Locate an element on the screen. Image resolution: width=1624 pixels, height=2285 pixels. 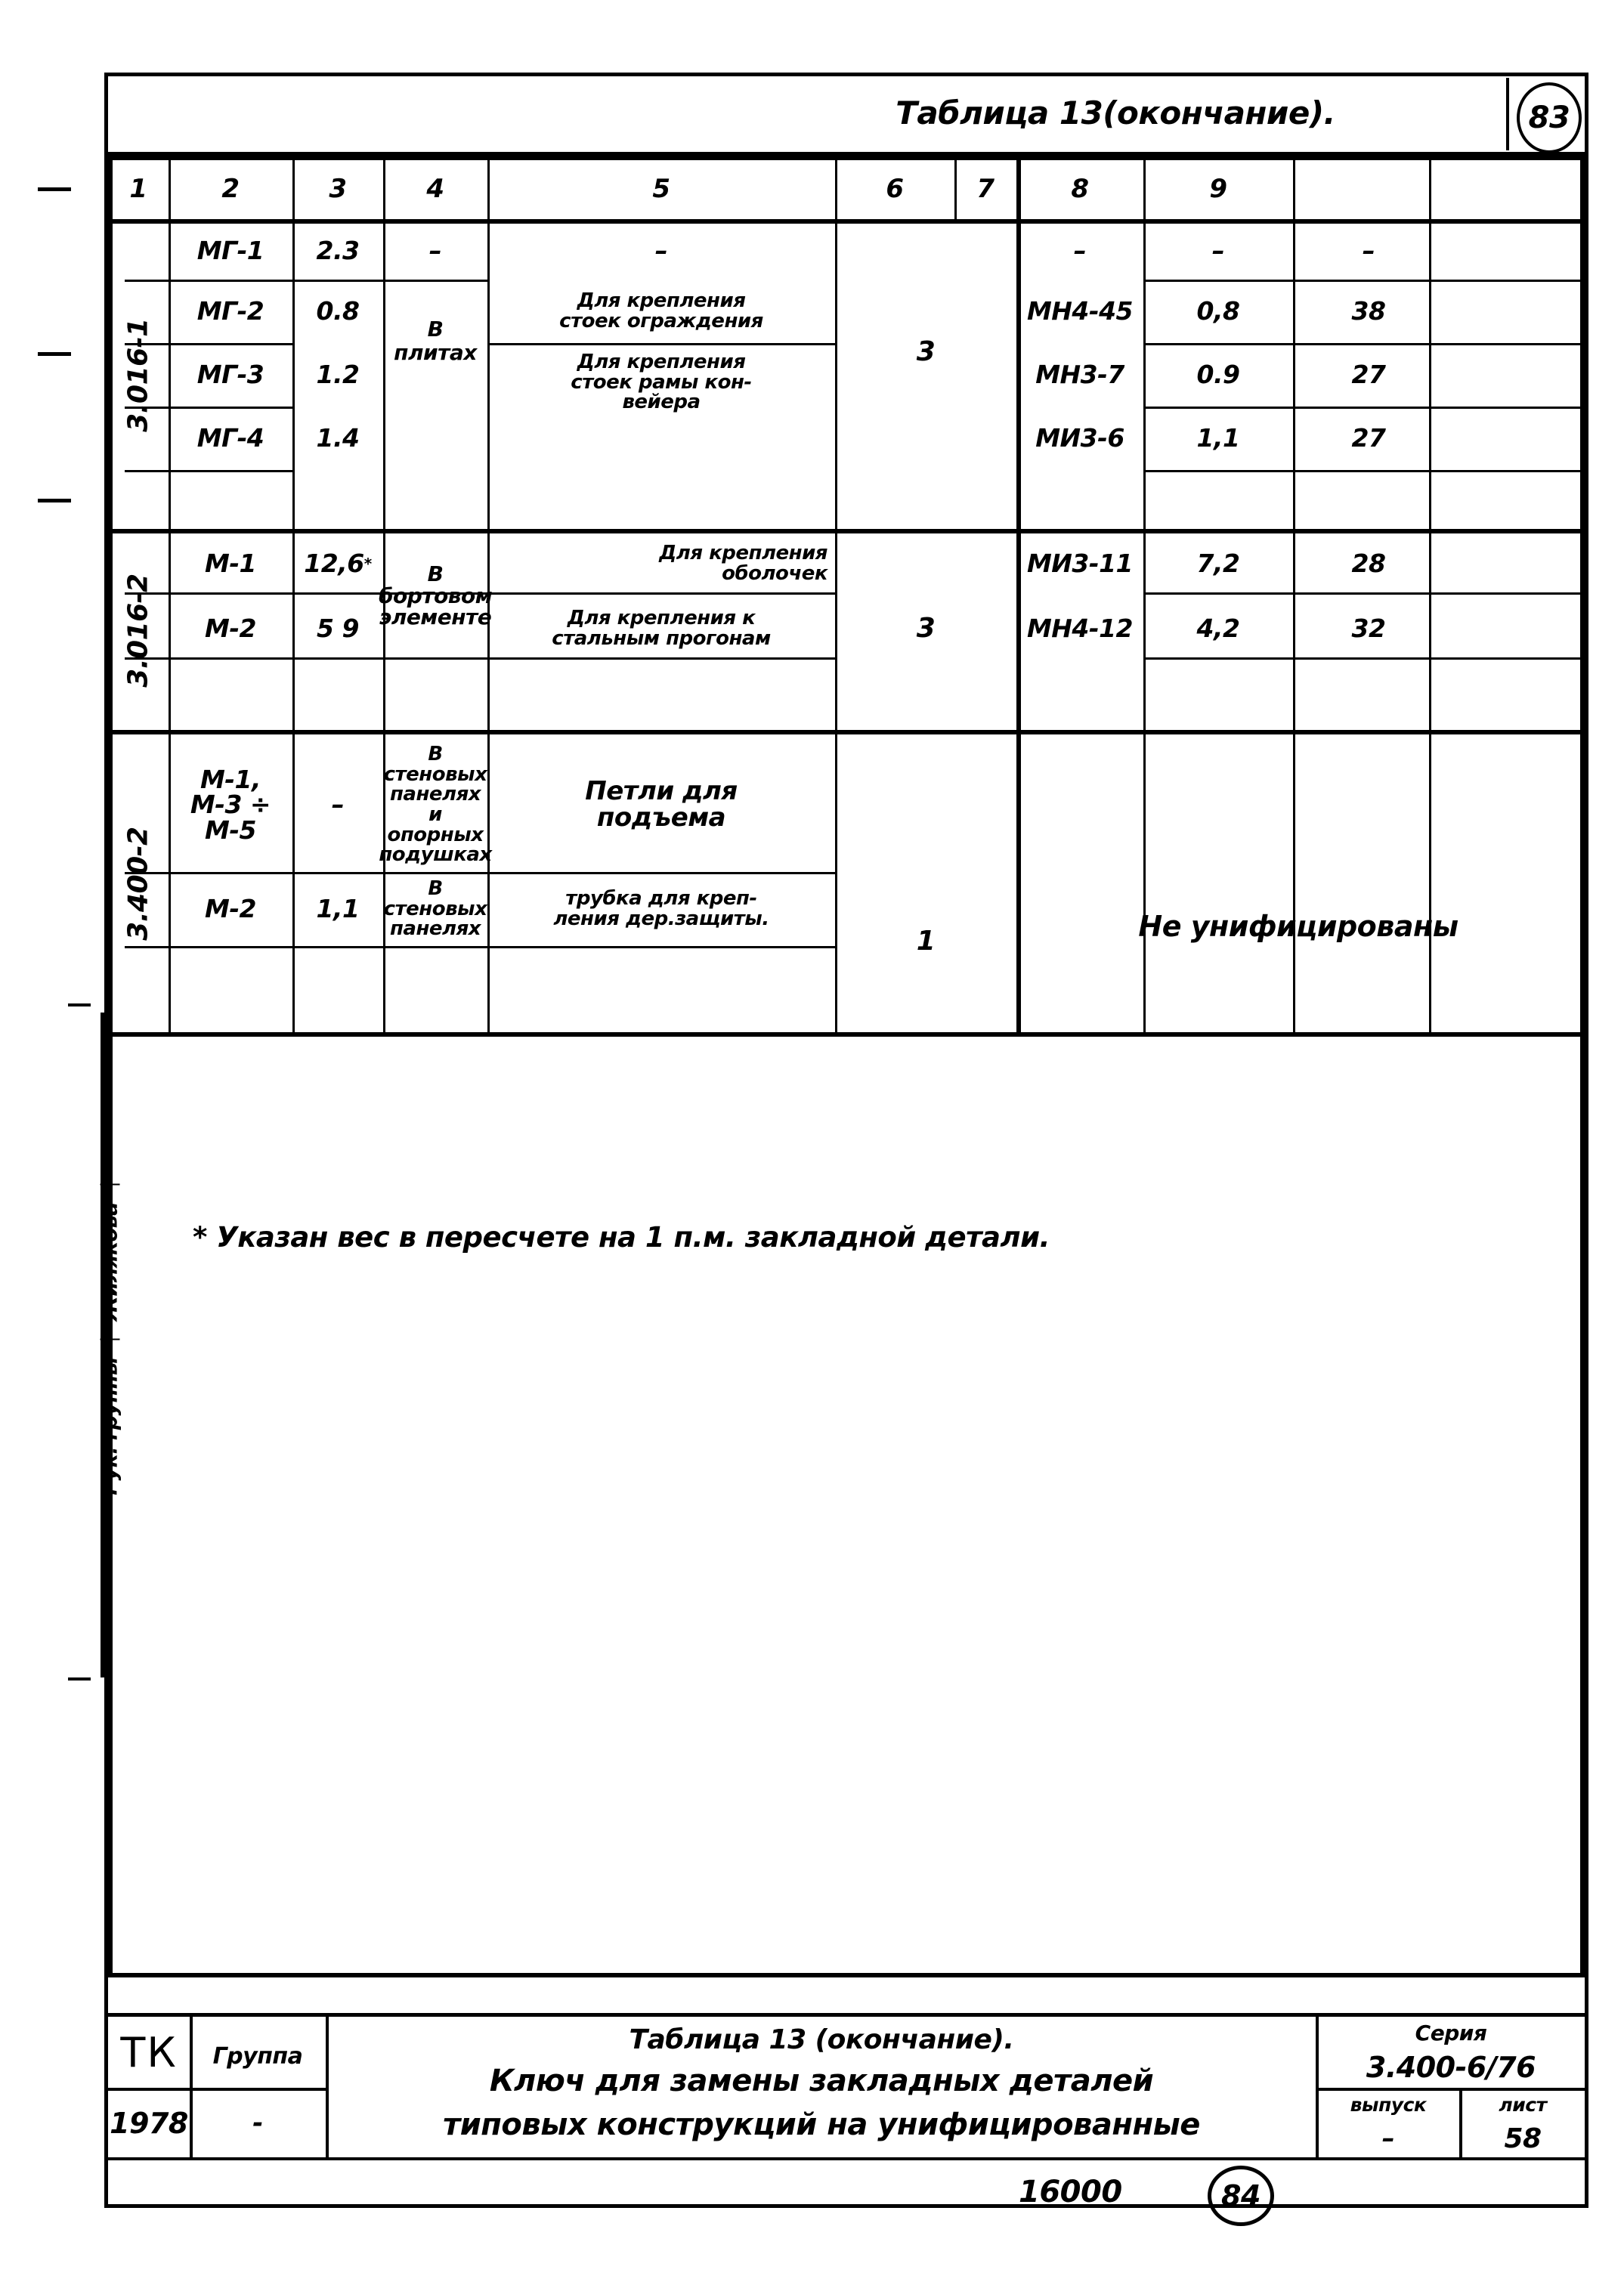
rule-b1r2 is located at coordinates (208, 344).